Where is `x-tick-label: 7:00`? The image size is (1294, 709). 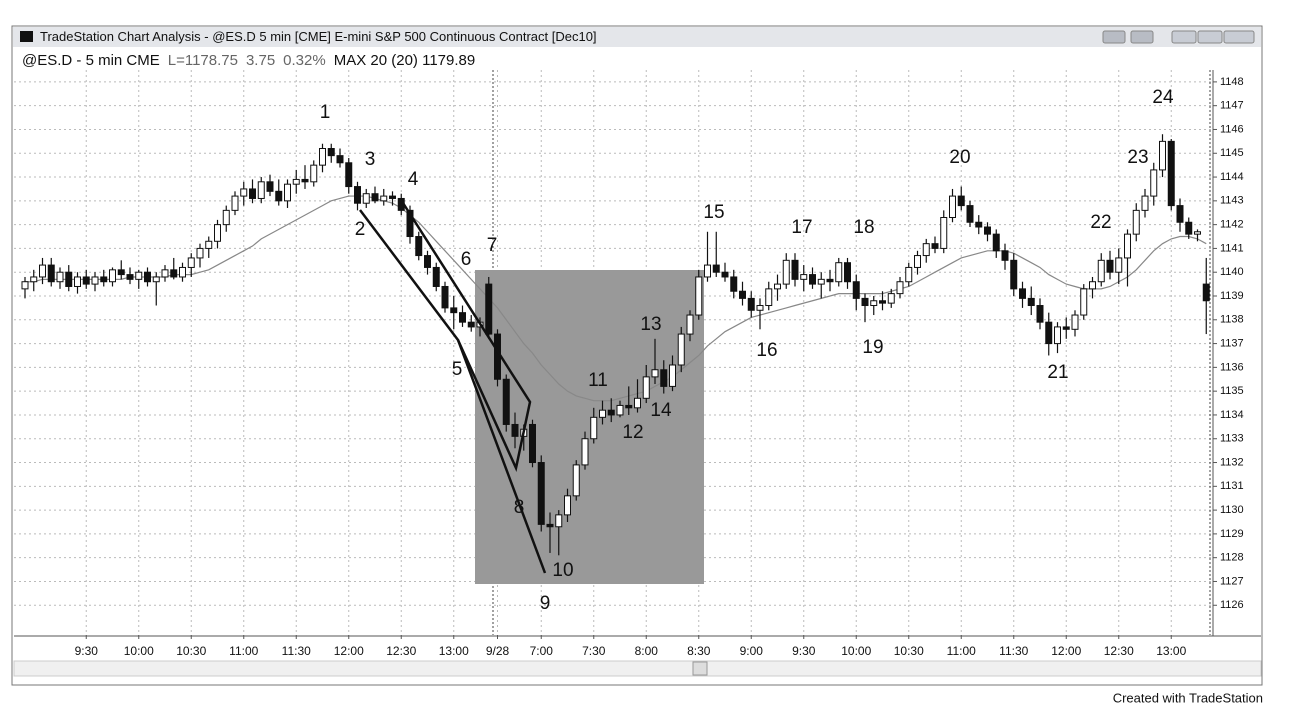
x-tick-label: 7:00 is located at coordinates (542, 651).